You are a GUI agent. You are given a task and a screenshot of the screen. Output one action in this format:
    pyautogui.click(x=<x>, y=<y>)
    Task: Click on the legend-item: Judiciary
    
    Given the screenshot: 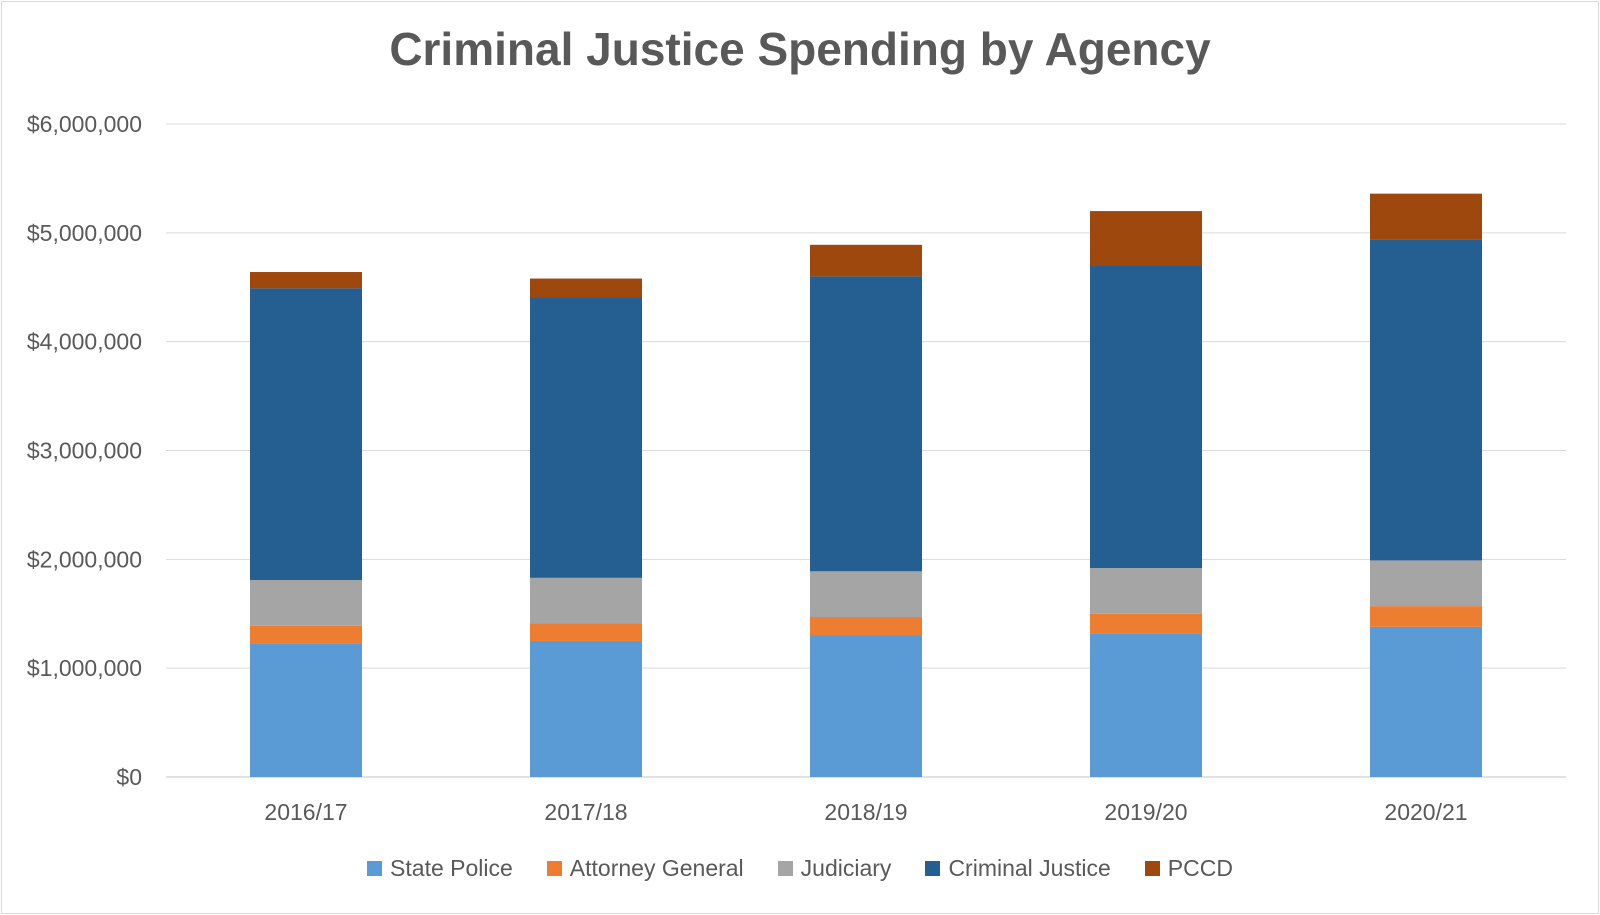 What is the action you would take?
    pyautogui.click(x=834, y=868)
    